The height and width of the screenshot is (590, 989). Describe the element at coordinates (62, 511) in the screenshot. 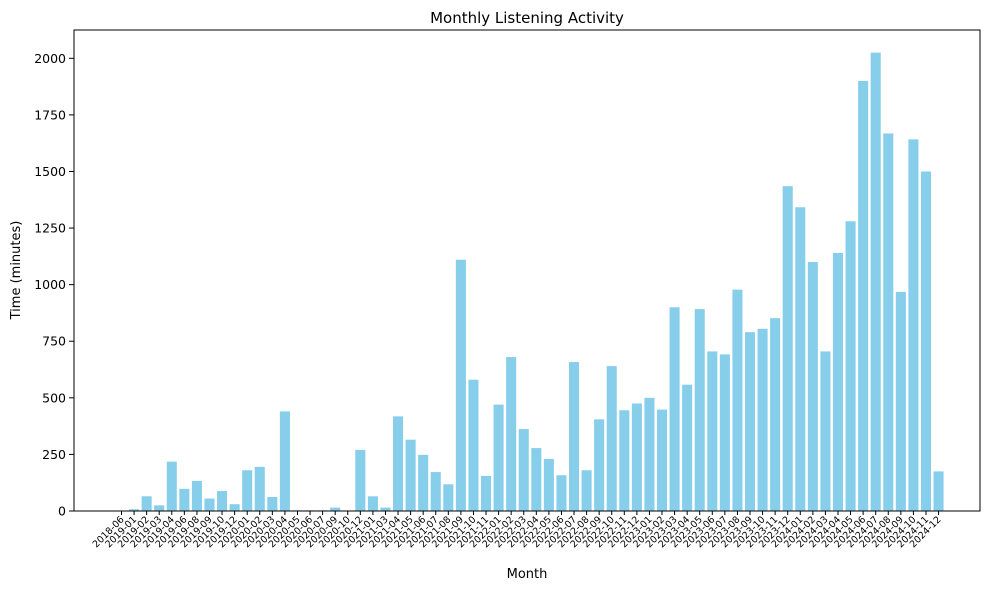

I see `y-tick-label: 0` at that location.